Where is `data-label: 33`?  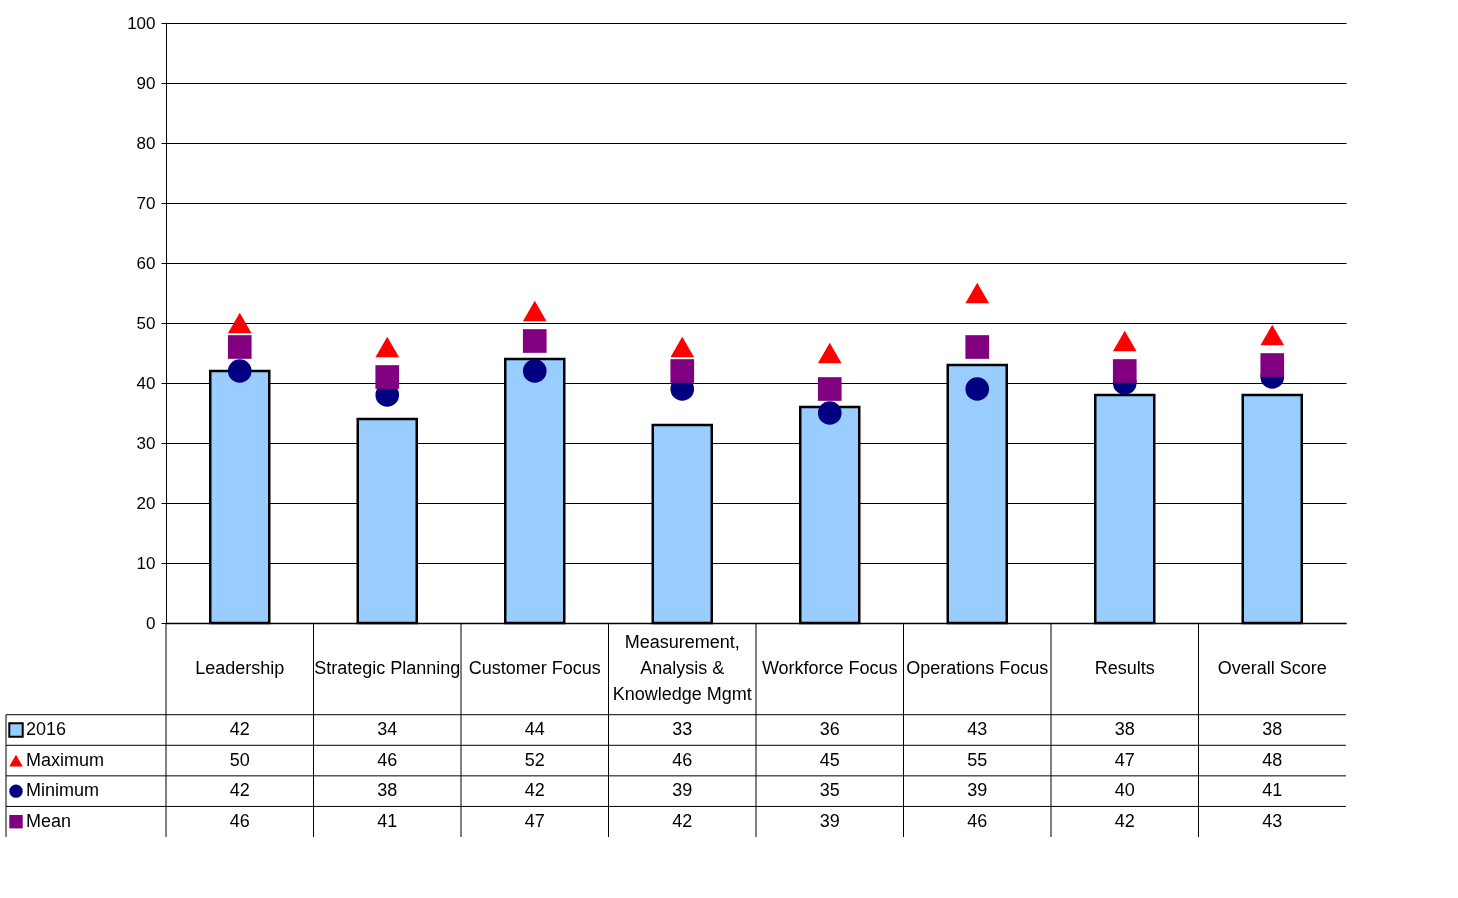
data-label: 33 is located at coordinates (682, 729).